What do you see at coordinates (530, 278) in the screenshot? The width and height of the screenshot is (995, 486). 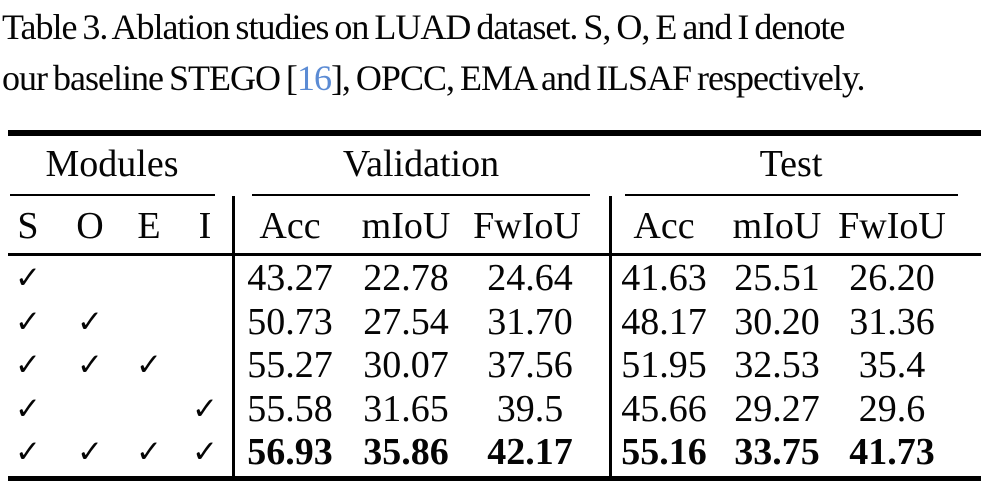 I see `validation-value: 24.64` at bounding box center [530, 278].